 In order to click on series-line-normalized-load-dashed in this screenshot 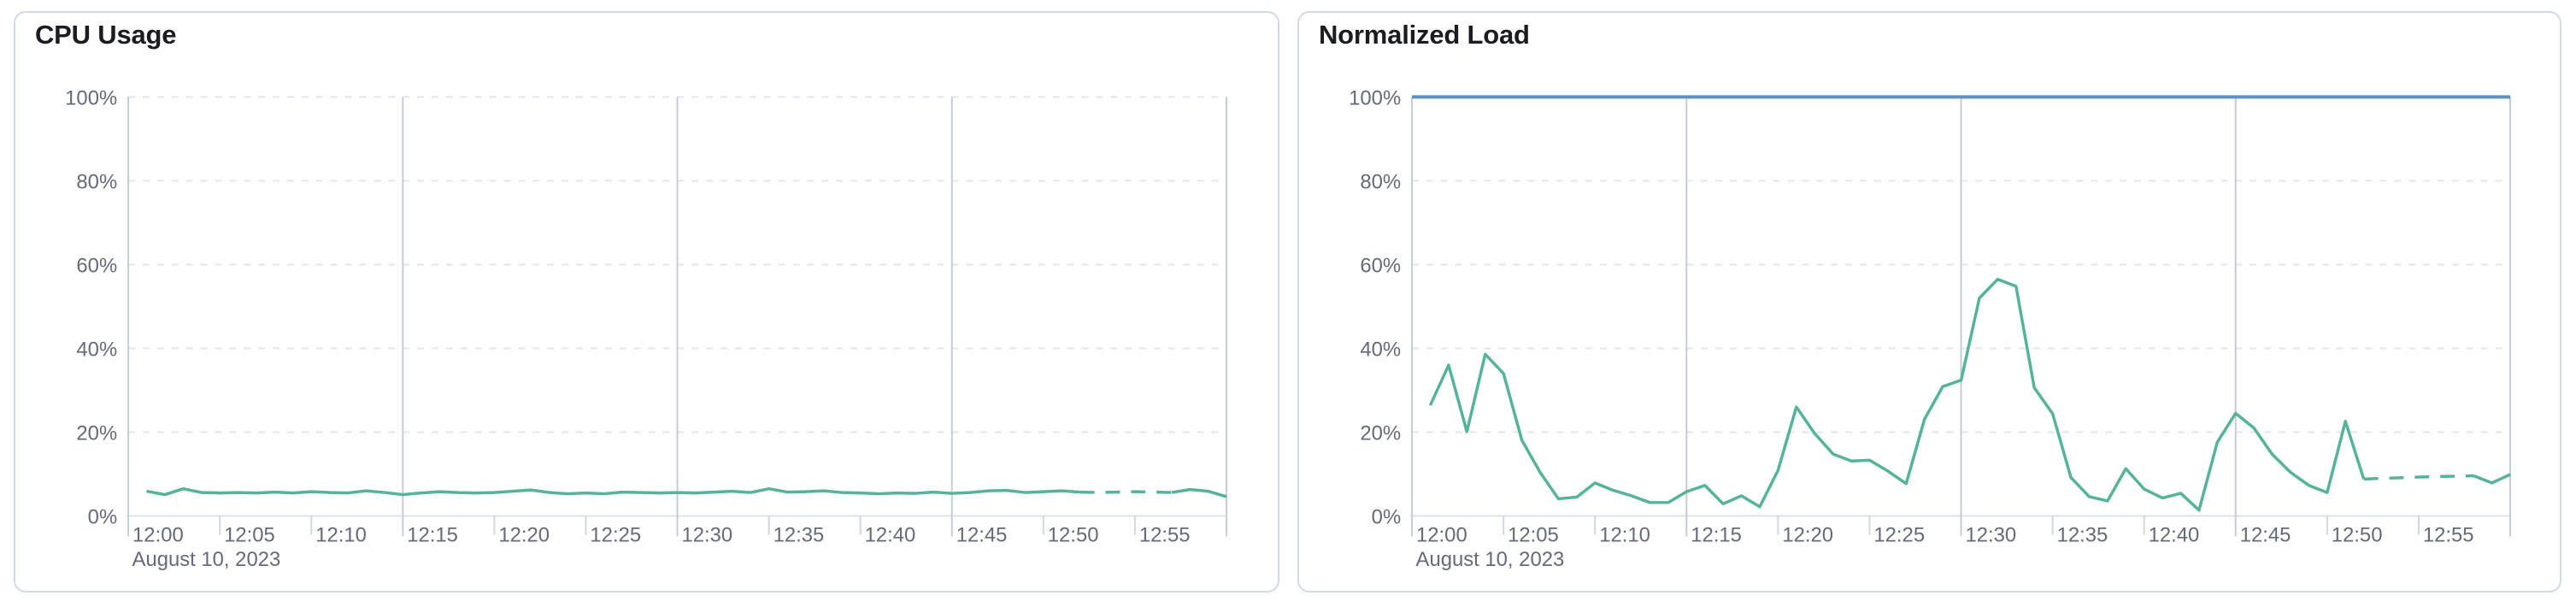, I will do `click(2418, 477)`.